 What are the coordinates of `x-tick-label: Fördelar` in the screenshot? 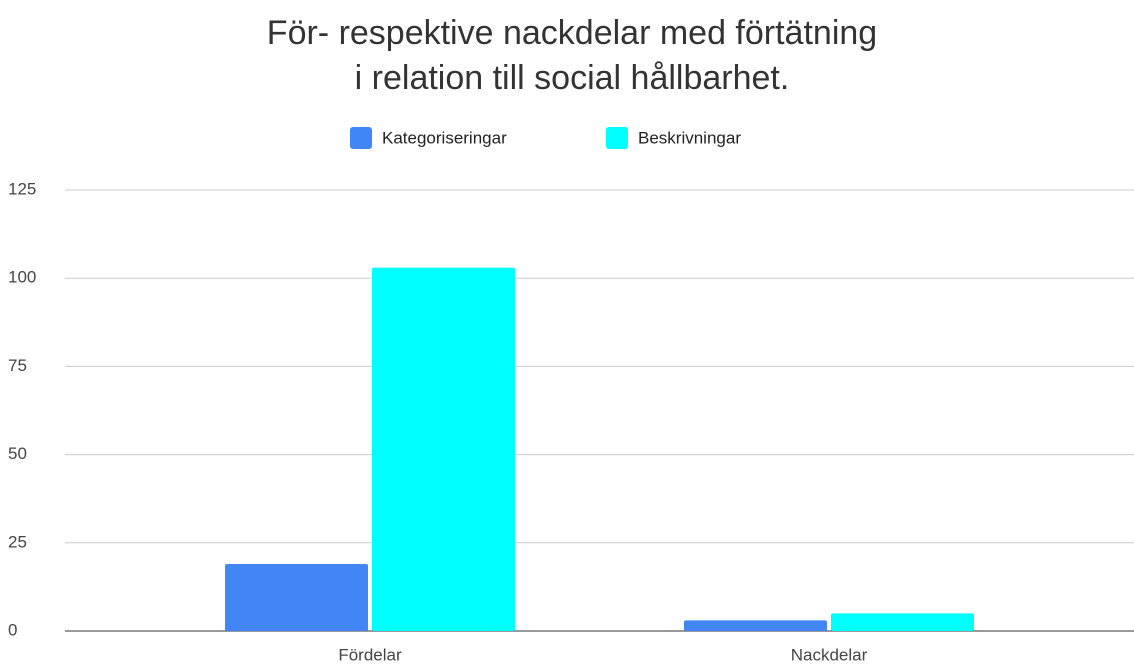 It's located at (370, 654).